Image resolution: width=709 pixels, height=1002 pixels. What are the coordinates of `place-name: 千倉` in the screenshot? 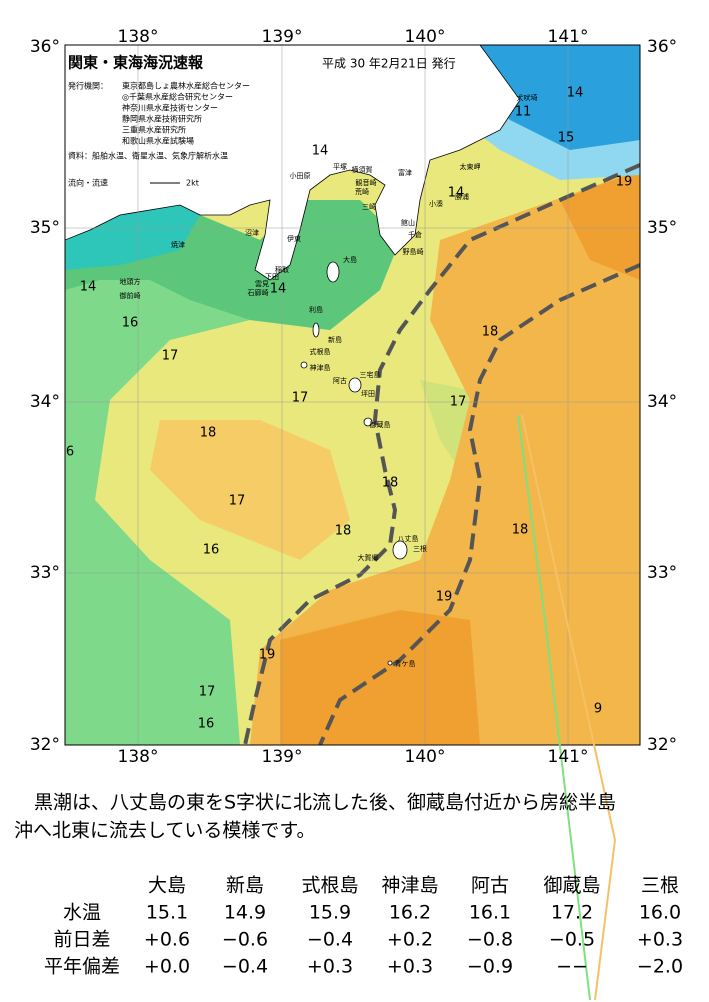 It's located at (415, 234).